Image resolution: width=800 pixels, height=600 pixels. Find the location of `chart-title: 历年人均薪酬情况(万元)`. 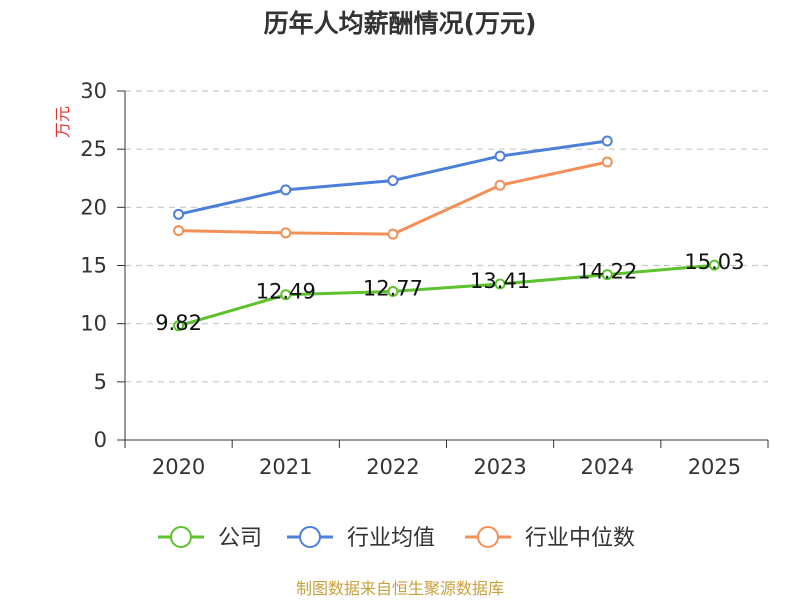

chart-title: 历年人均薪酬情况(万元) is located at coordinates (400, 23).